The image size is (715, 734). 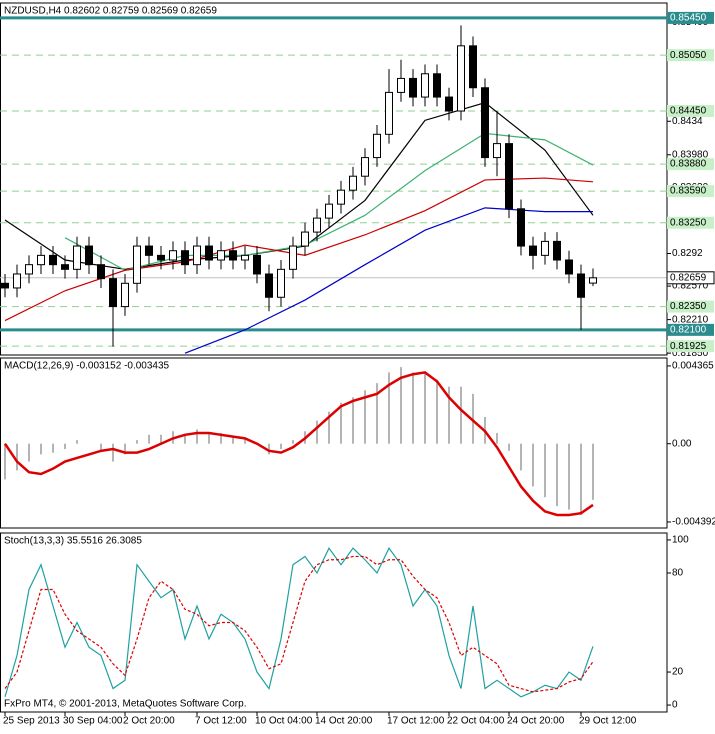 I want to click on y-tick-label: 80, so click(x=678, y=573).